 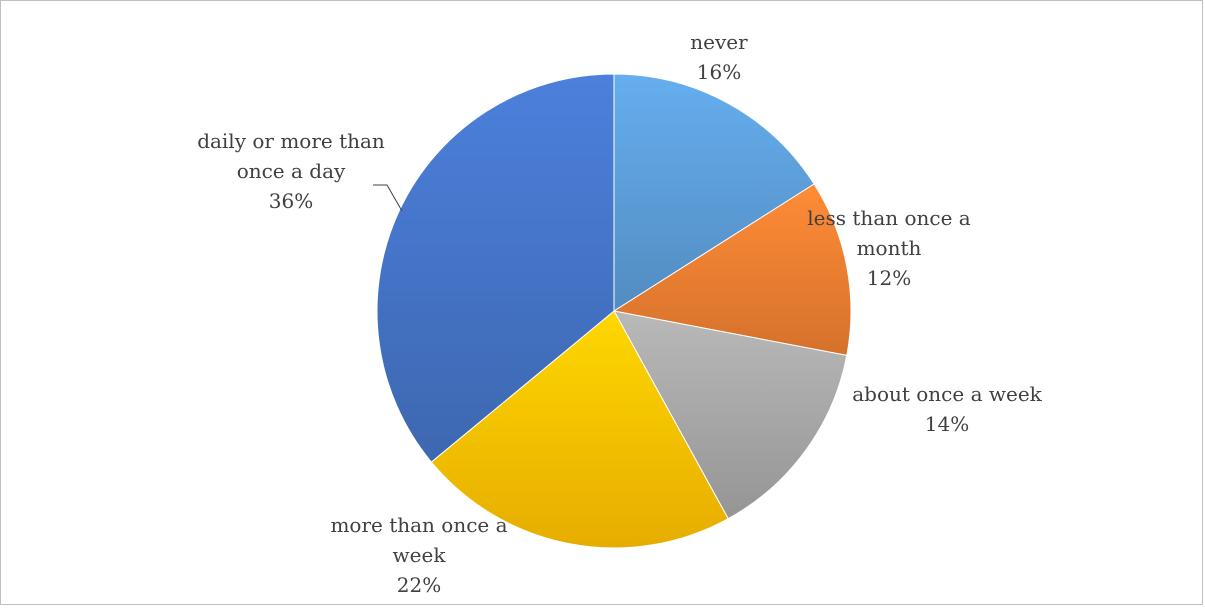 What do you see at coordinates (889, 248) in the screenshot?
I see `data-label-2: less than once a month 12%` at bounding box center [889, 248].